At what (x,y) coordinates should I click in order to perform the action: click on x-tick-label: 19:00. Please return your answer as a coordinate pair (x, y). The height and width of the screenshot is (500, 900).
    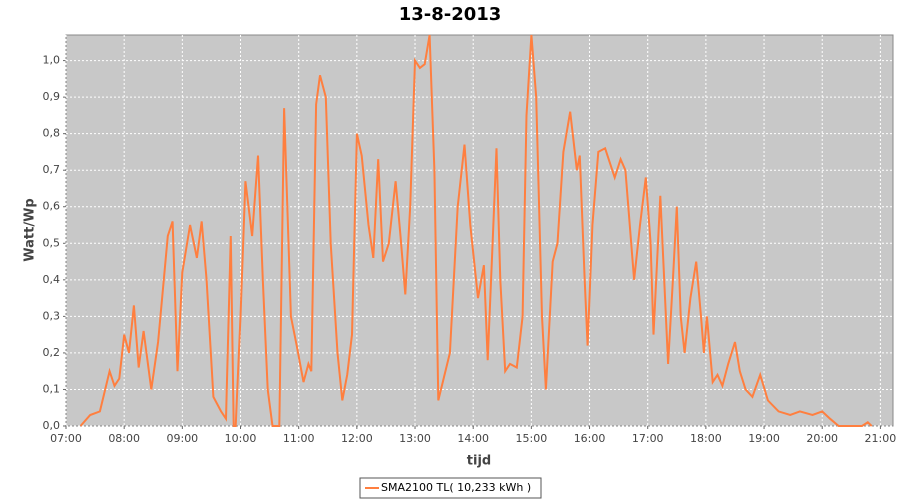
    Looking at the image, I should click on (764, 438).